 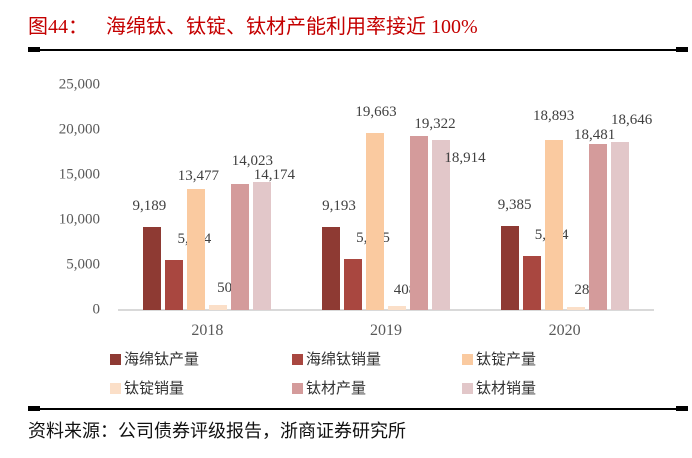 What do you see at coordinates (292, 27) in the screenshot?
I see `figure-title-text: 海绵钛、钛锭、钛材产能利用率接近 100%` at bounding box center [292, 27].